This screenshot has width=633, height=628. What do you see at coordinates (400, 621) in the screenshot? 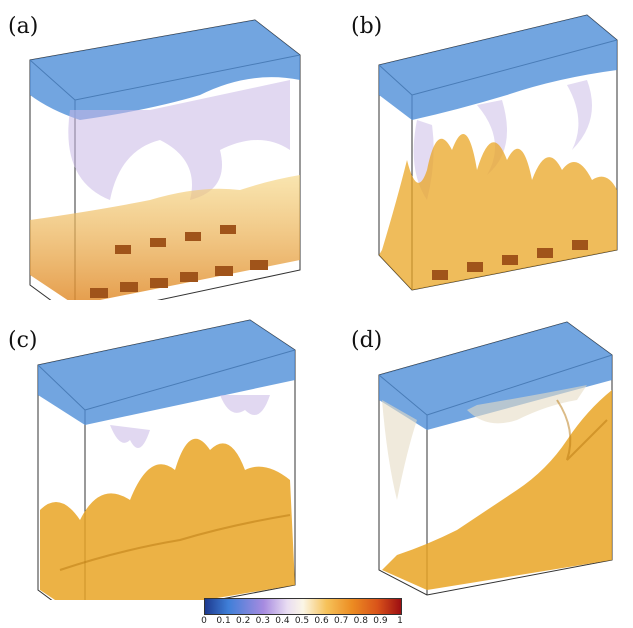
I see `colorbar-tick: 1` at bounding box center [400, 621].